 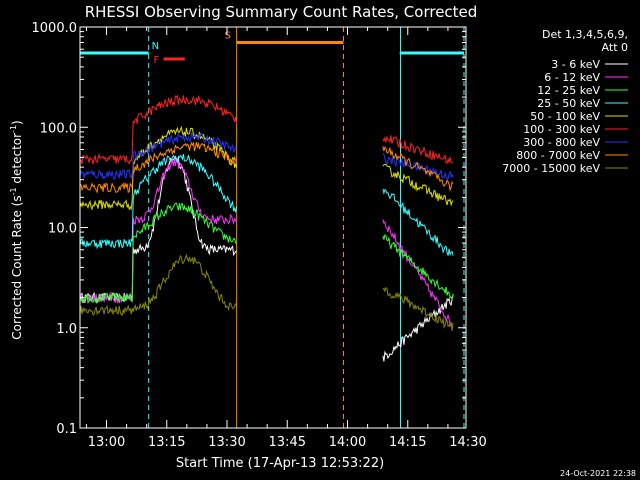 I want to click on y-tick-label-4: 0.1, so click(x=66, y=429).